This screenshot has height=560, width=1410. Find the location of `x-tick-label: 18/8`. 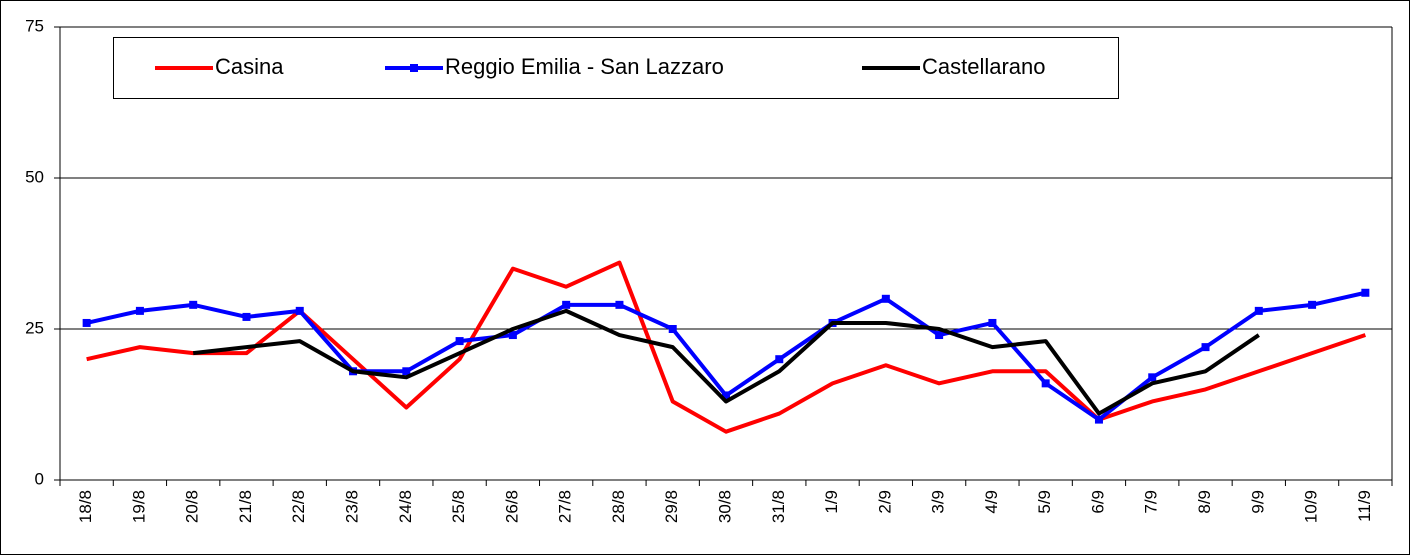

x-tick-label: 18/8 is located at coordinates (85, 506).